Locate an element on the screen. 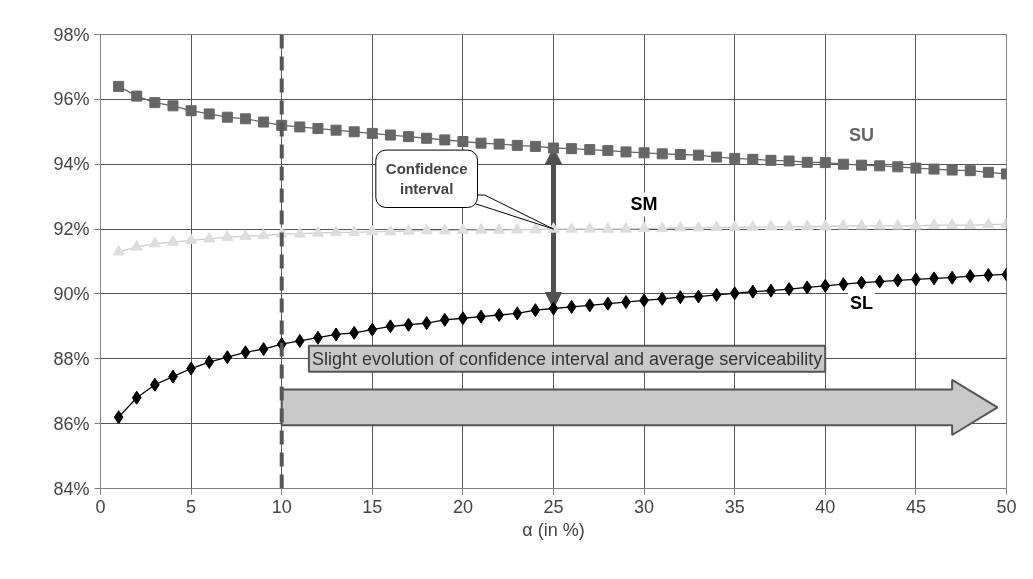 Image resolution: width=1033 pixels, height=579 pixels. y-tick-label: 86% is located at coordinates (71, 423).